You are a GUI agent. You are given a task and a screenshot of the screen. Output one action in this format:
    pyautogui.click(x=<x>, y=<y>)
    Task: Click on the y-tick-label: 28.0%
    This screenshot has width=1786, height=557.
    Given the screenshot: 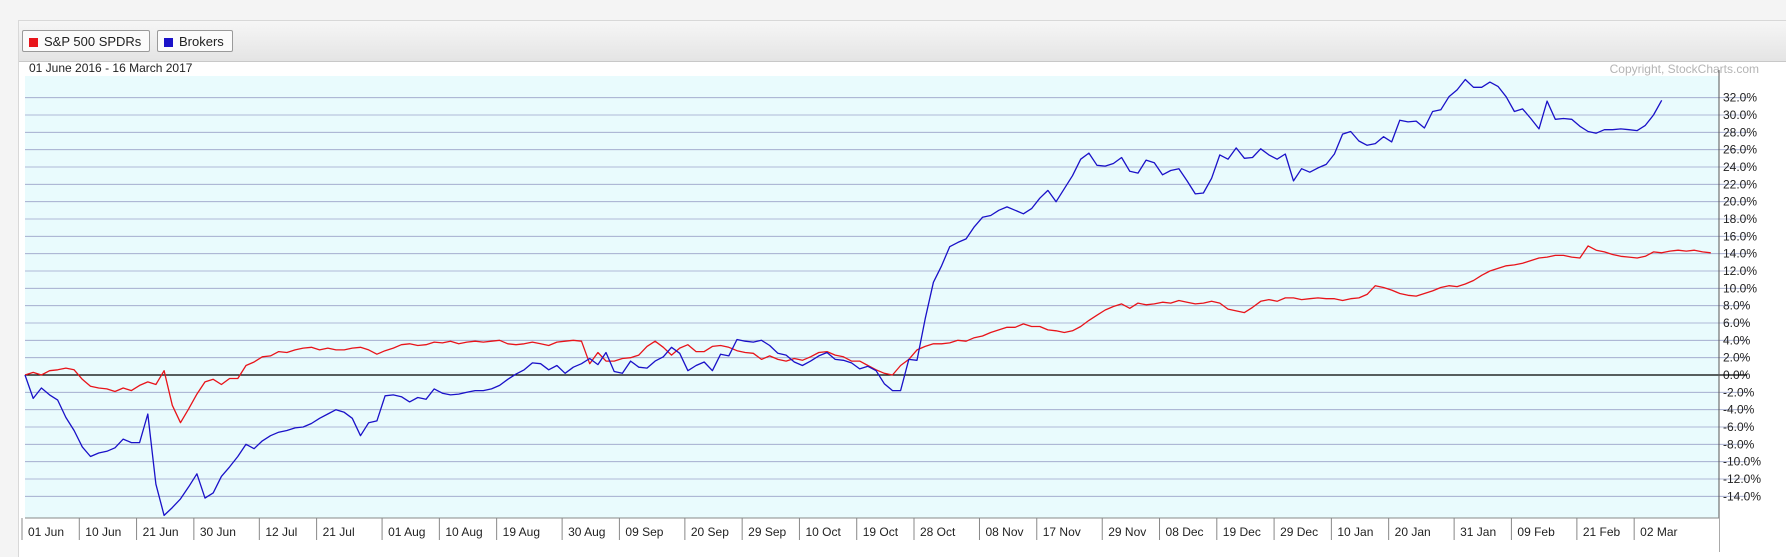 What is the action you would take?
    pyautogui.click(x=1740, y=132)
    